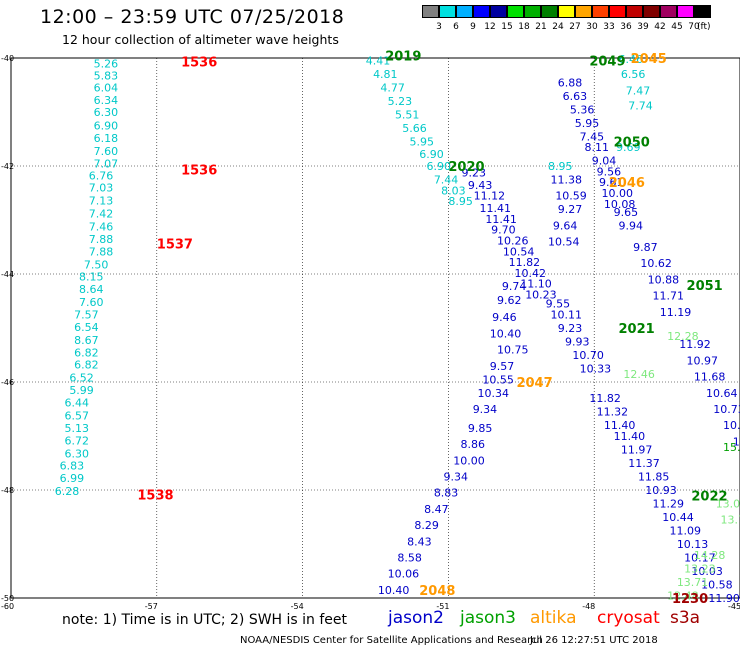  I want to click on wave-height-value: 12.28, so click(683, 336).